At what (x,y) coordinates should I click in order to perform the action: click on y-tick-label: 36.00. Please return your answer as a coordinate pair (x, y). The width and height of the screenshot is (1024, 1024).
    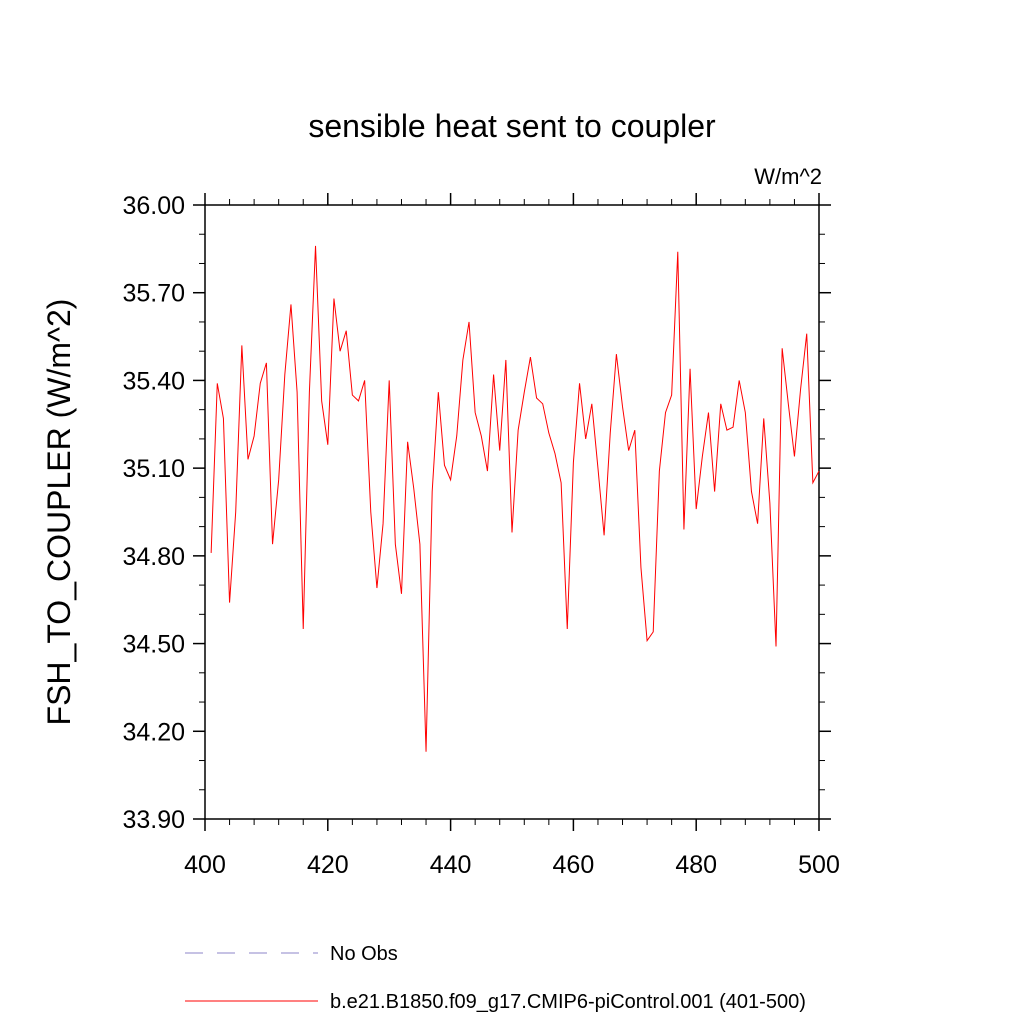
    Looking at the image, I should click on (153, 206).